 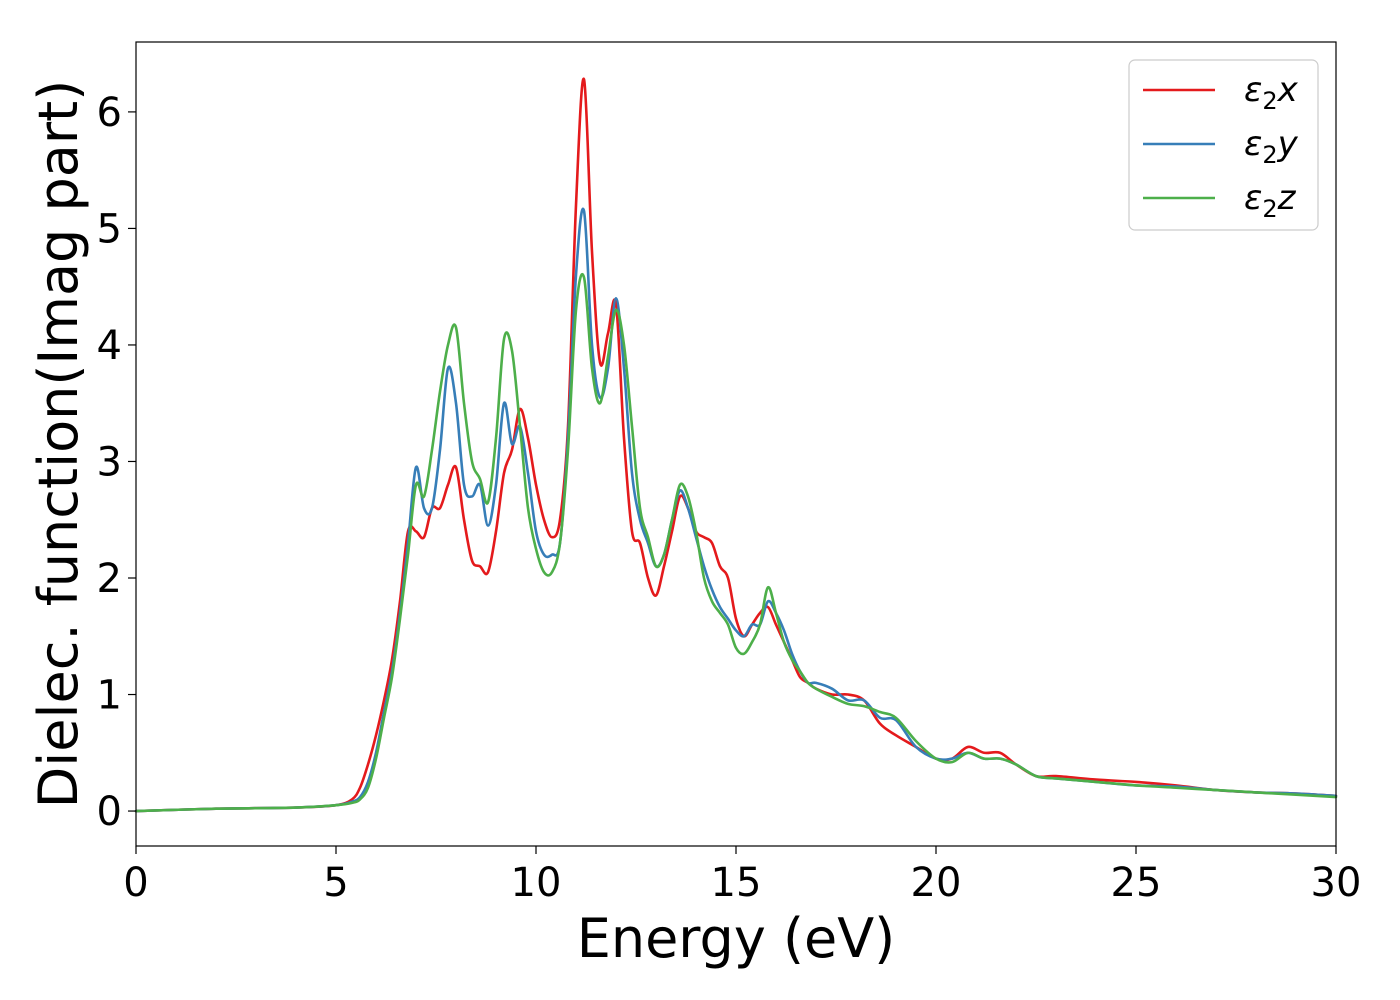 I want to click on legend: ε2x ε2y ε2z, so click(x=1223, y=145).